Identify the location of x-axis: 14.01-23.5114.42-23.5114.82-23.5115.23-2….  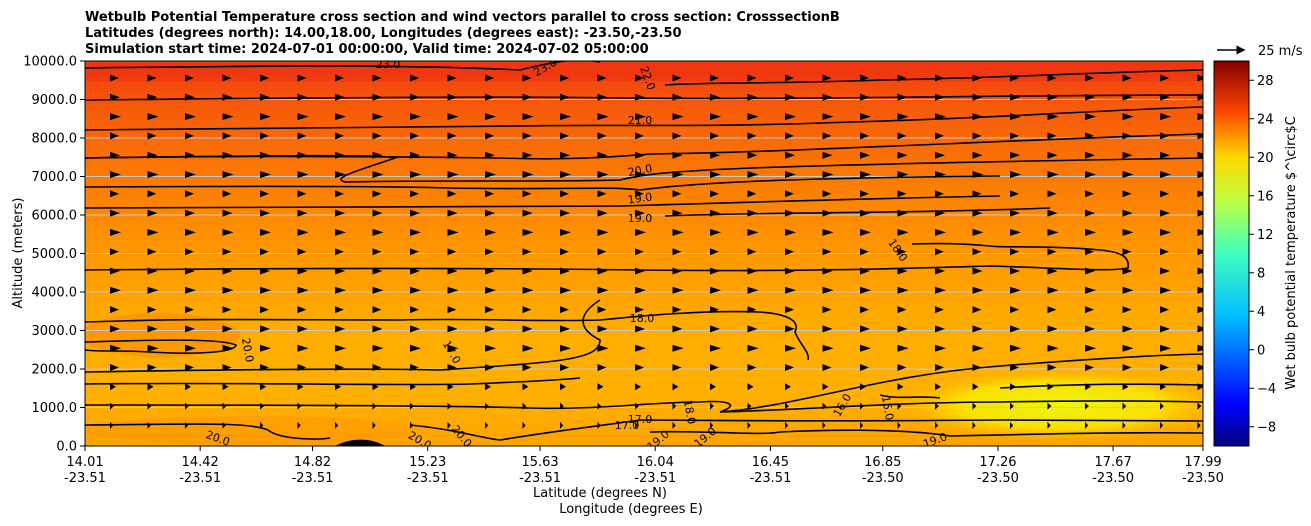
(644, 466).